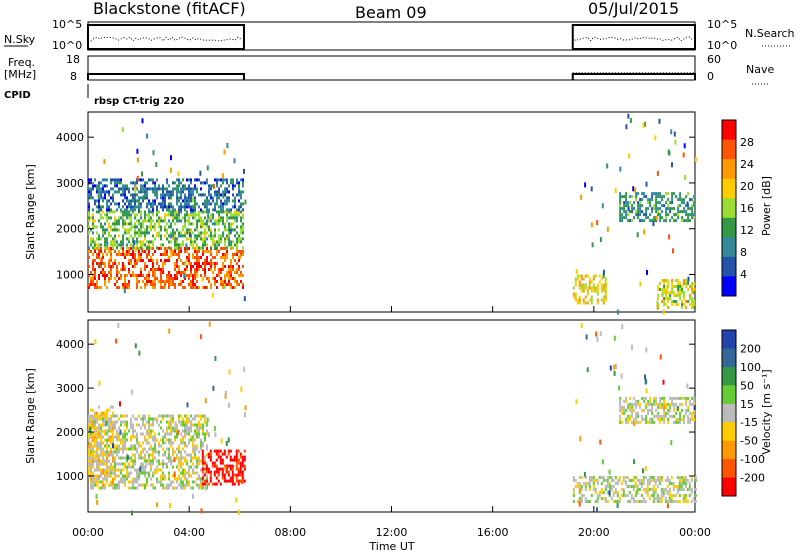 This screenshot has height=554, width=800. I want to click on beam-label: Beam 09, so click(391, 12).